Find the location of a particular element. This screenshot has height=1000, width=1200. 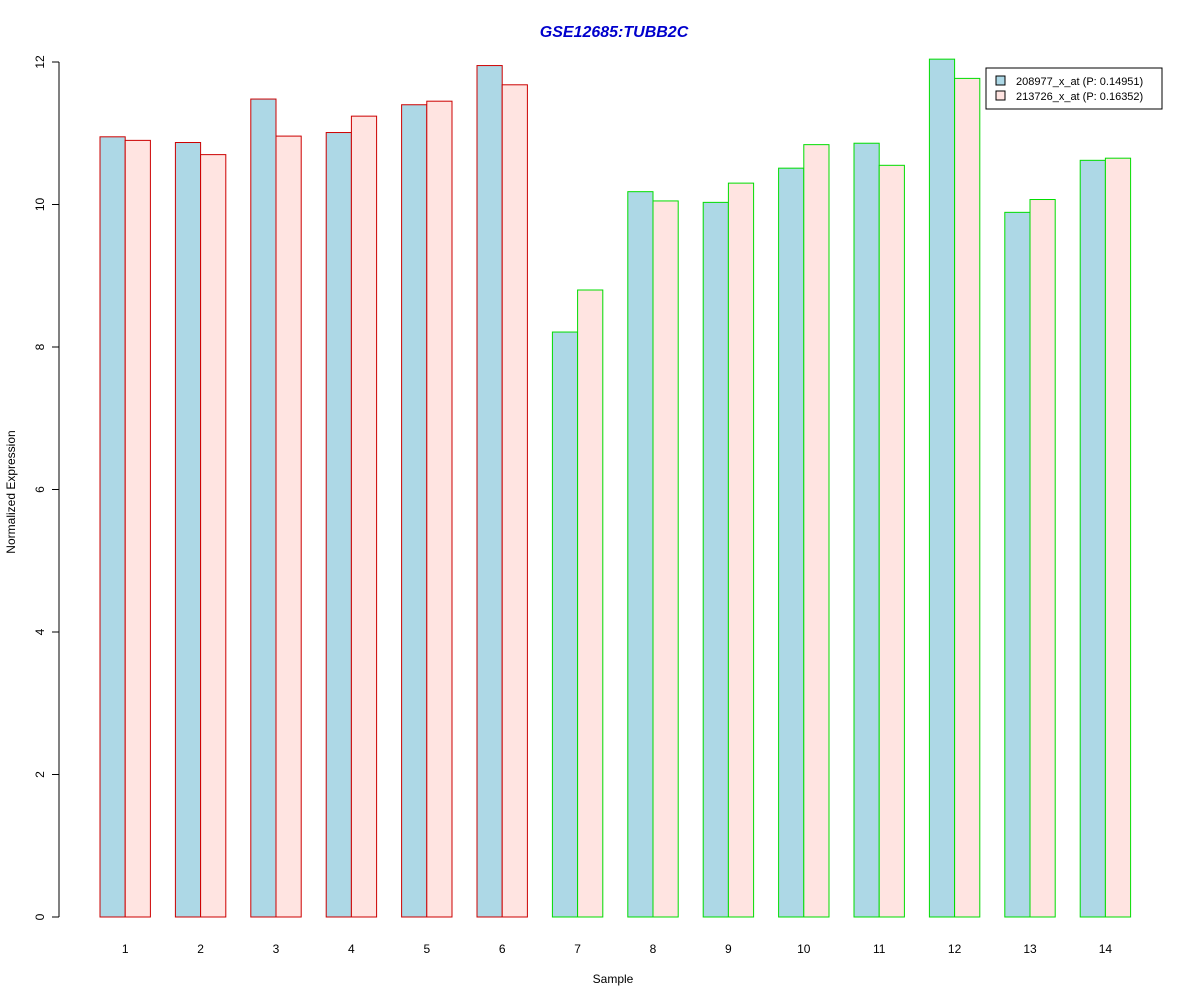

legend-box is located at coordinates (1074, 88).